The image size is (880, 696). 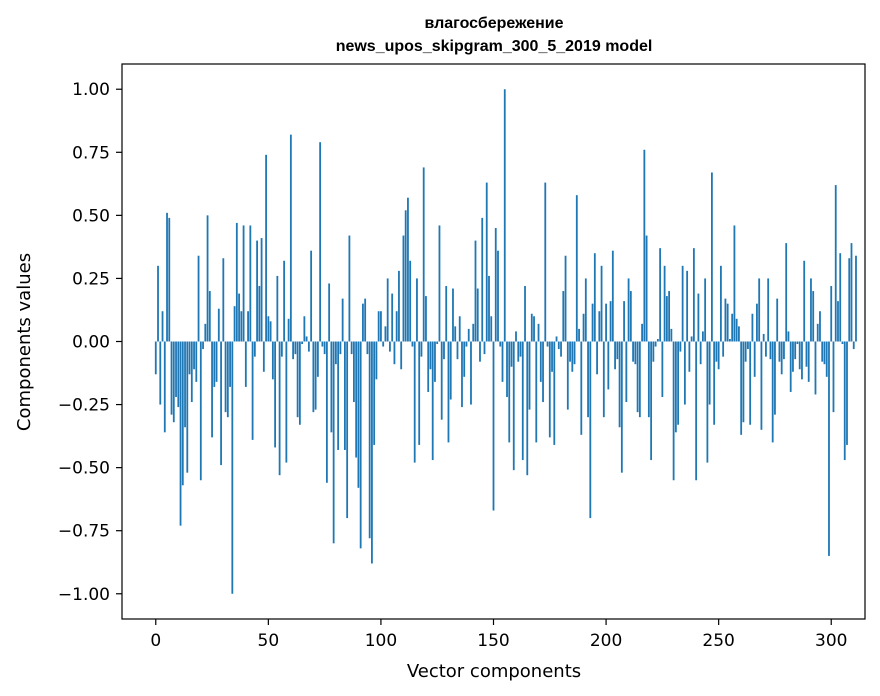 What do you see at coordinates (831, 641) in the screenshot?
I see `x-tick-label: 300` at bounding box center [831, 641].